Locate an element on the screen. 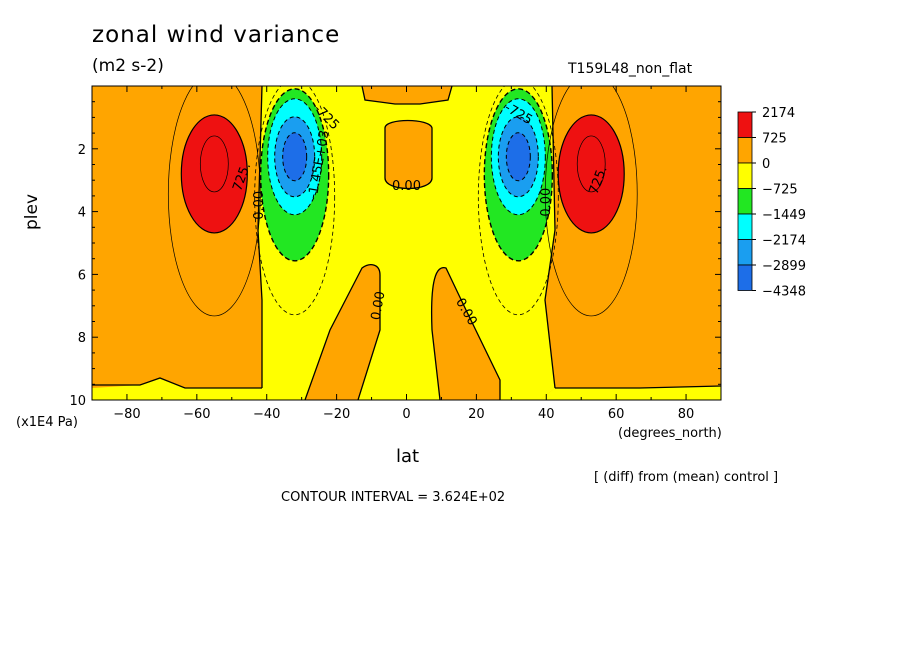 The width and height of the screenshot is (904, 654). contour-interval: CONTOUR INTERVAL = 3.624E+02 is located at coordinates (393, 497).